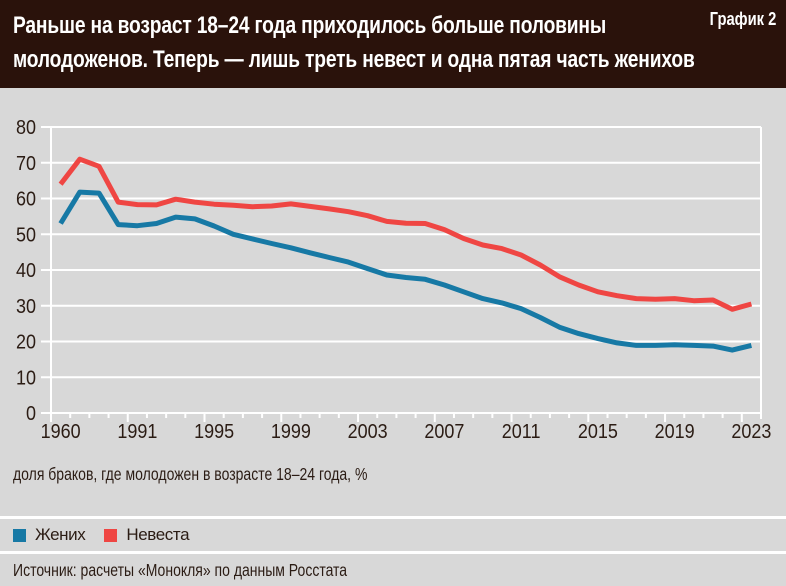 The height and width of the screenshot is (586, 786). I want to click on groom-color-swatch, so click(19, 535).